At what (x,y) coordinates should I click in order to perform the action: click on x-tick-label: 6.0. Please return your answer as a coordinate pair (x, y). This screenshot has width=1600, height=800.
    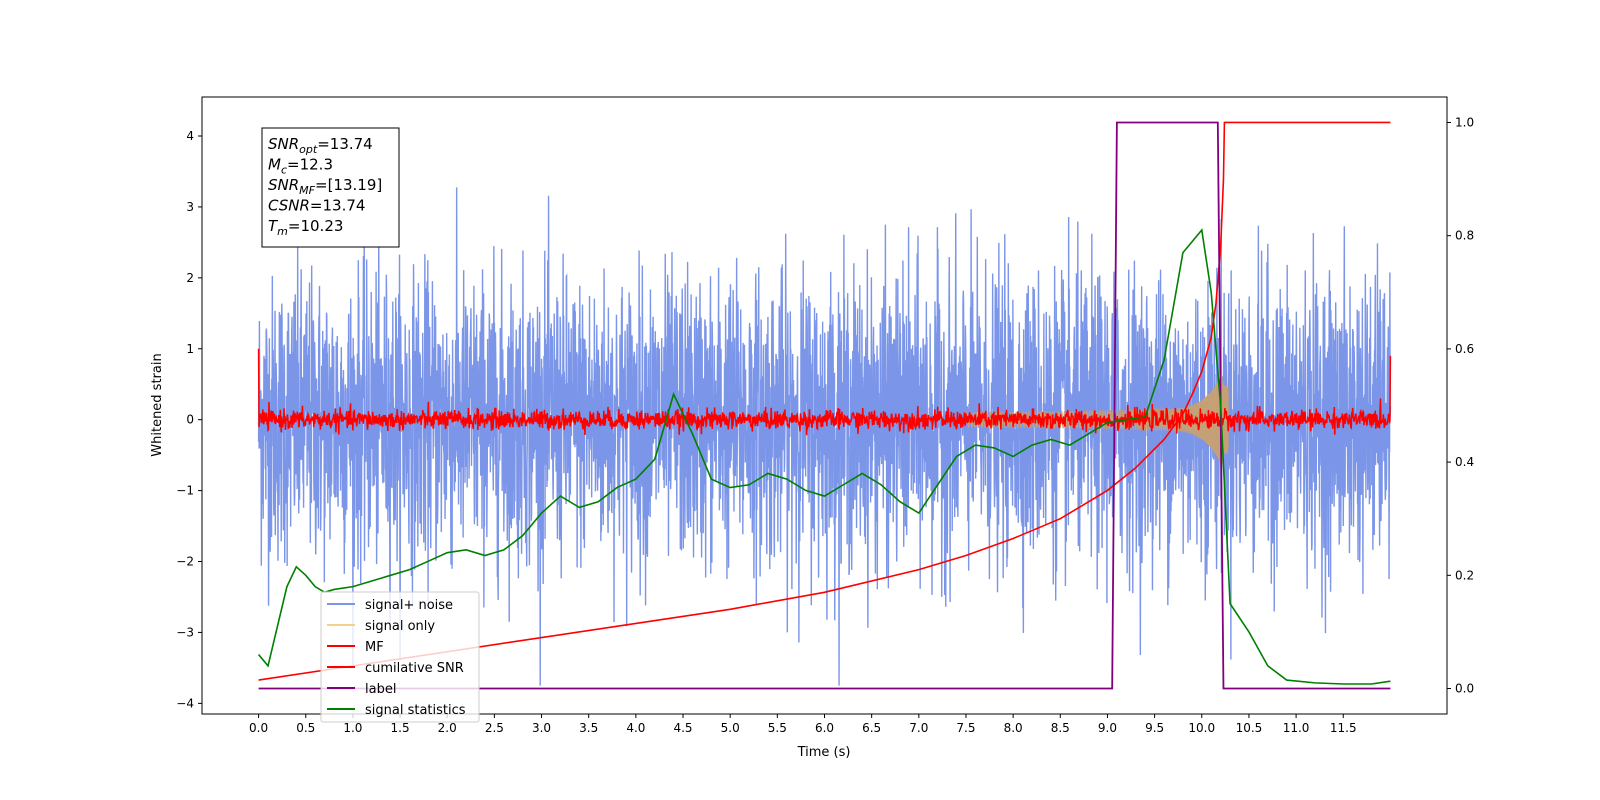
    Looking at the image, I should click on (824, 728).